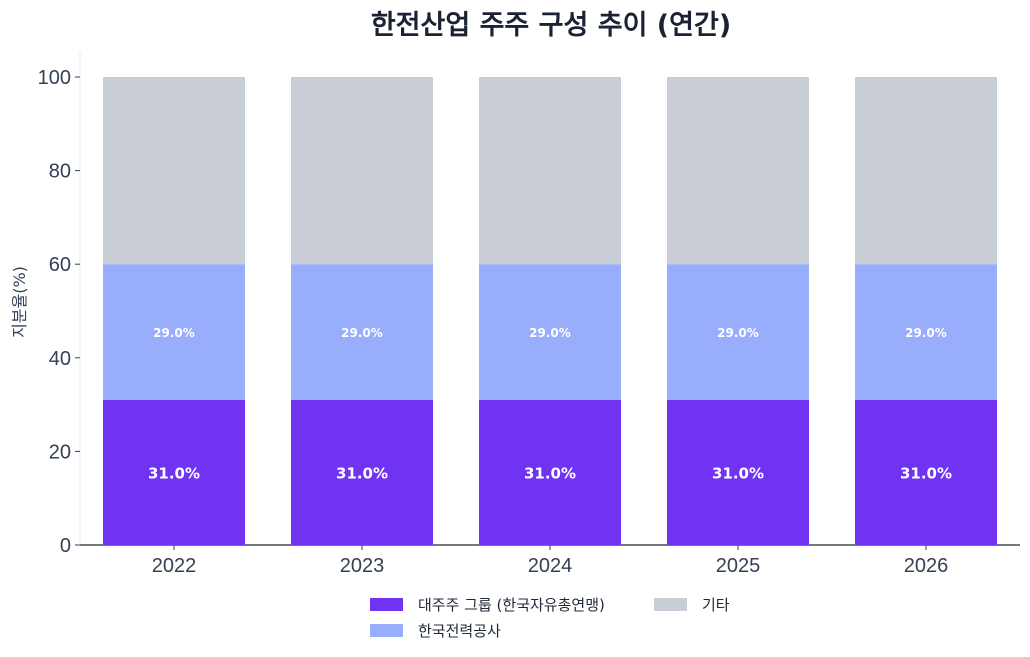 Image resolution: width=1030 pixels, height=657 pixels. Describe the element at coordinates (551, 25) in the screenshot. I see `chart-title: 한전산업 주주 구성 추이 (연간)` at that location.